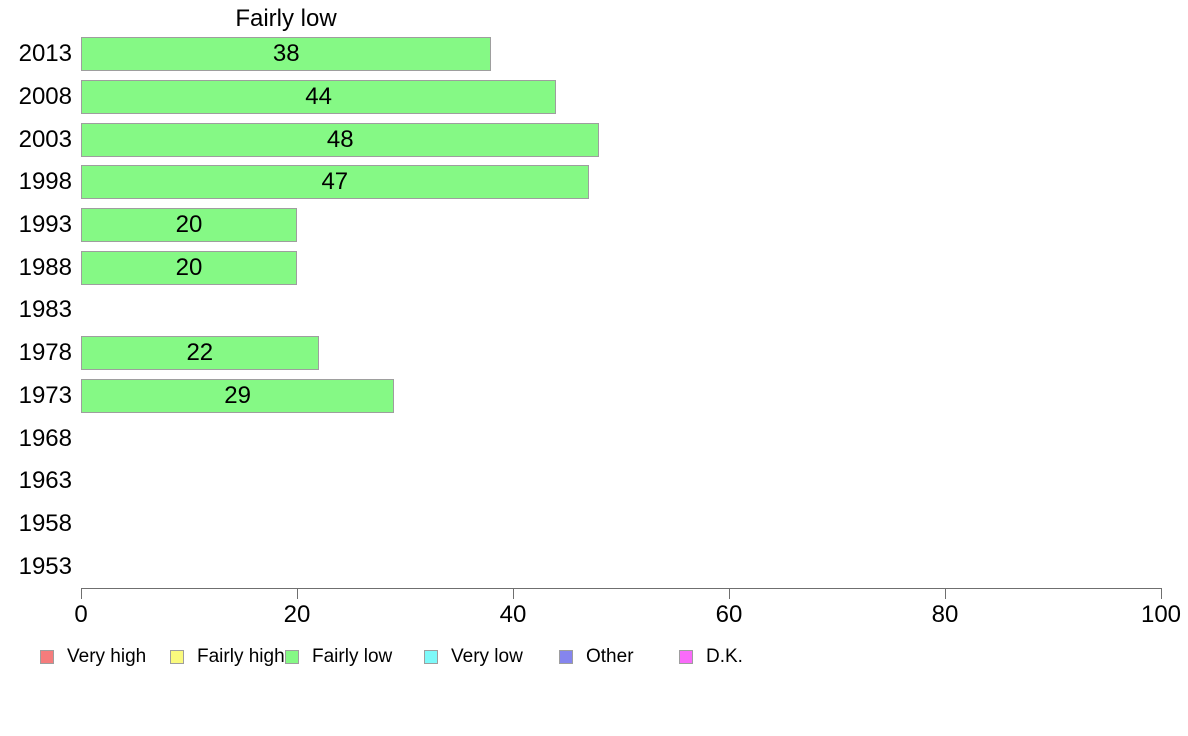 The width and height of the screenshot is (1188, 736). Describe the element at coordinates (45, 523) in the screenshot. I see `y-axis-label: 1958` at that location.